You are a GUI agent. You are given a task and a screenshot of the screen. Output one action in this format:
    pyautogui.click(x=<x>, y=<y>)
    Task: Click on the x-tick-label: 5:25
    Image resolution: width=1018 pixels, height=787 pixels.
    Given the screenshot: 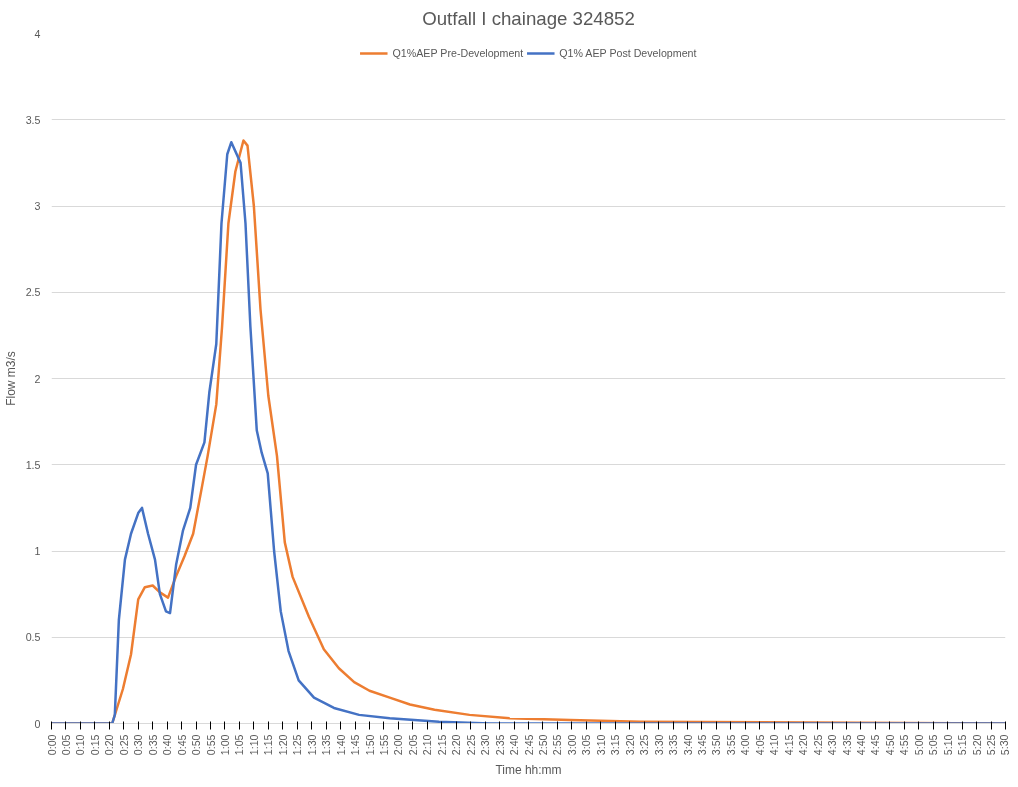 What is the action you would take?
    pyautogui.click(x=991, y=745)
    